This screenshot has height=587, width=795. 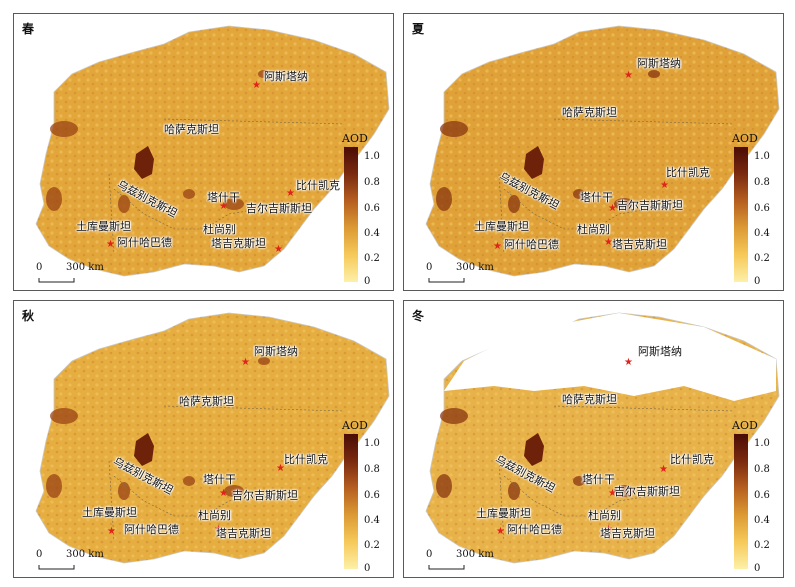 What do you see at coordinates (610, 357) in the screenshot?
I see `no-data-region` at bounding box center [610, 357].